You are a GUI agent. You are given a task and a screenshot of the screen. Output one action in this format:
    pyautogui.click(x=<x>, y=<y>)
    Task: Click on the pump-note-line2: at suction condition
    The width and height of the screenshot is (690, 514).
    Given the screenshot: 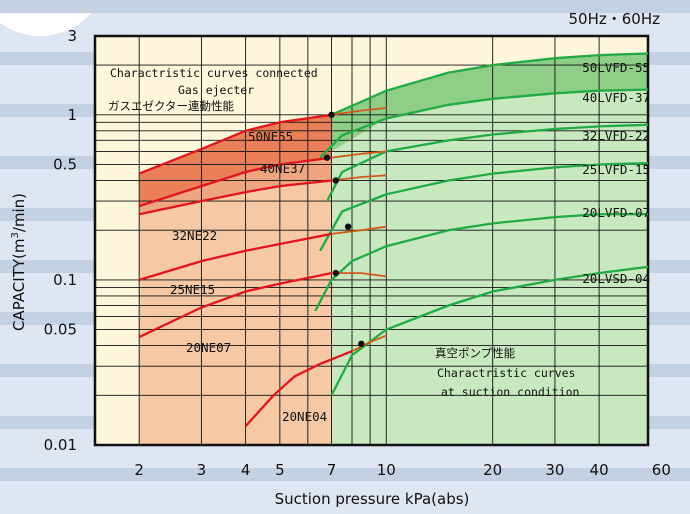 What is the action you would take?
    pyautogui.click(x=510, y=392)
    